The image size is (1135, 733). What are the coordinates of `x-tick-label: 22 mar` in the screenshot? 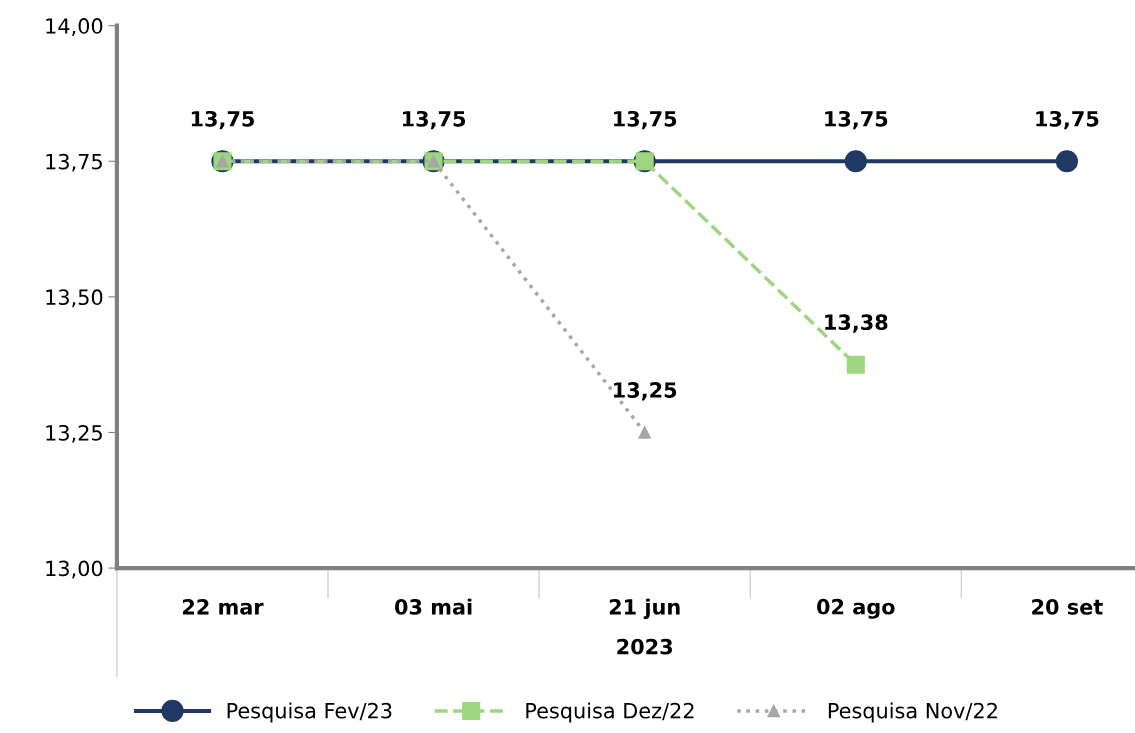 It's located at (223, 607).